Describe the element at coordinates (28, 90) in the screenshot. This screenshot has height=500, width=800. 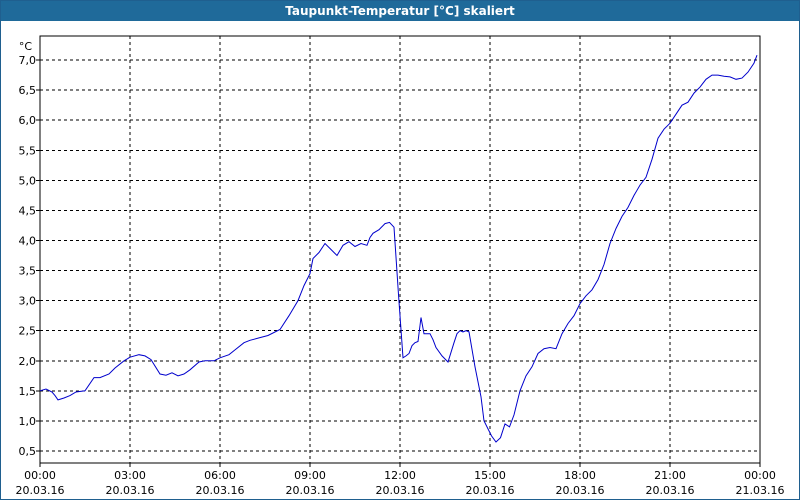
I see `y-tick-label: 6,5` at that location.